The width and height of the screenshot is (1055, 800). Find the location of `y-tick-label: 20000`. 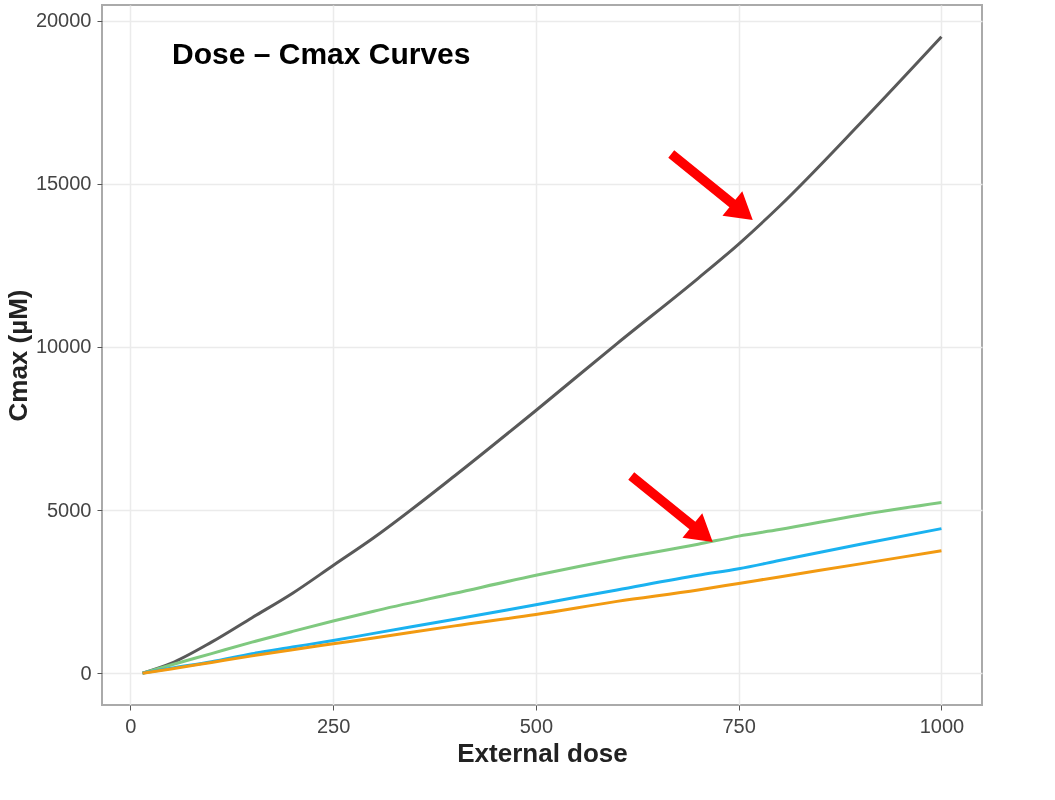

y-tick-label: 20000 is located at coordinates (63, 20).